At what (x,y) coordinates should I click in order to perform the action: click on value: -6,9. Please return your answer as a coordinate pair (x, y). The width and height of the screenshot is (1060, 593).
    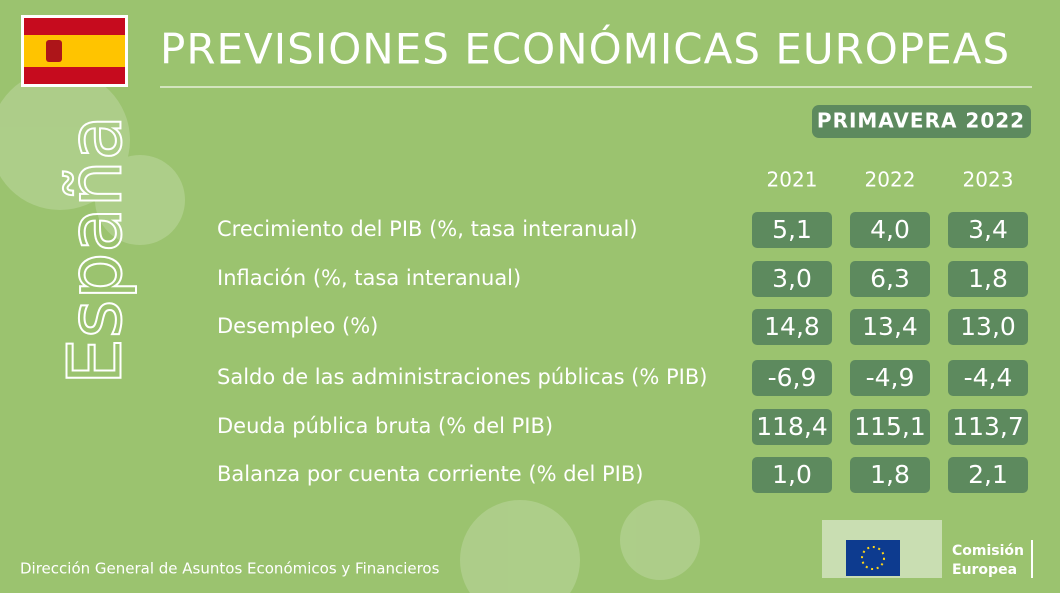
    Looking at the image, I should click on (792, 377).